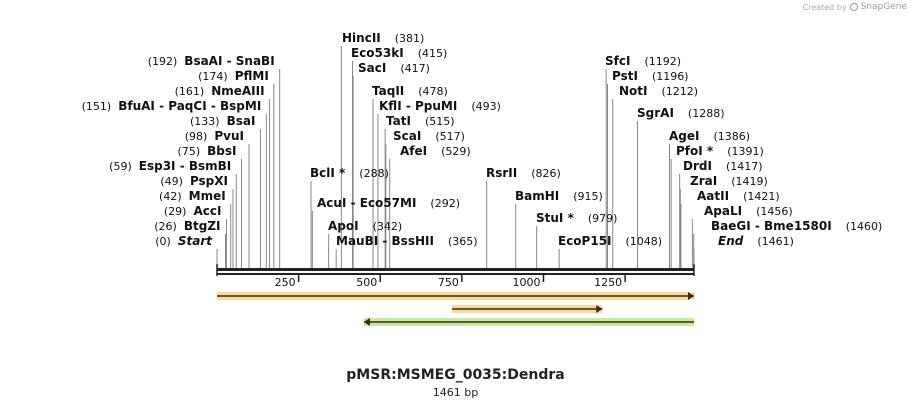 The width and height of the screenshot is (911, 408). I want to click on site-drdi: DrdI (1417), so click(723, 166).